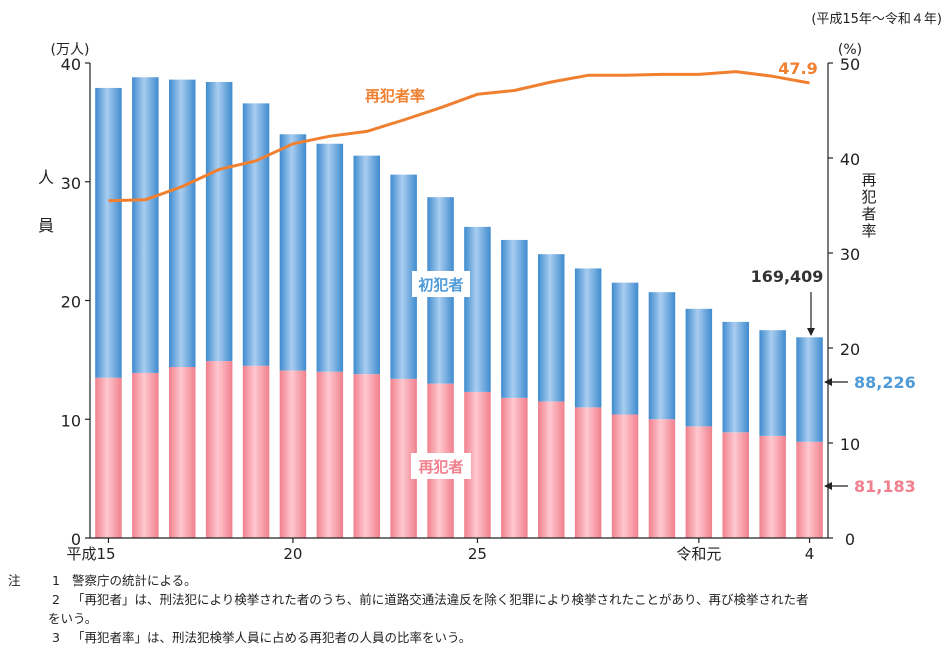 Image resolution: width=950 pixels, height=665 pixels. I want to click on left-tick-label: 20, so click(71, 302).